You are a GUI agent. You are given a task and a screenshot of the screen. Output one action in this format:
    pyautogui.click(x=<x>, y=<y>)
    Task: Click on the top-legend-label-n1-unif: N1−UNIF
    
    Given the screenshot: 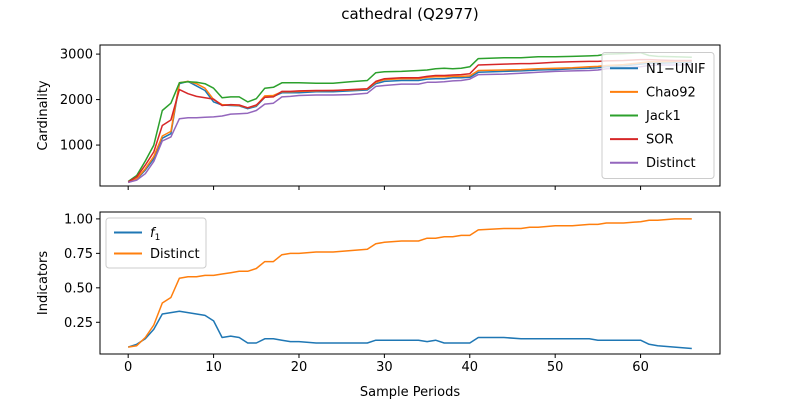 What is the action you would take?
    pyautogui.click(x=675, y=69)
    